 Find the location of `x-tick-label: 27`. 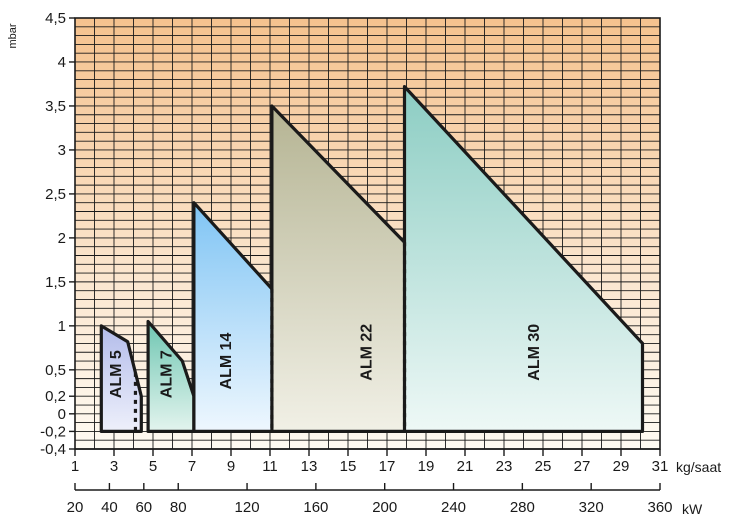

x-tick-label: 27 is located at coordinates (582, 466).